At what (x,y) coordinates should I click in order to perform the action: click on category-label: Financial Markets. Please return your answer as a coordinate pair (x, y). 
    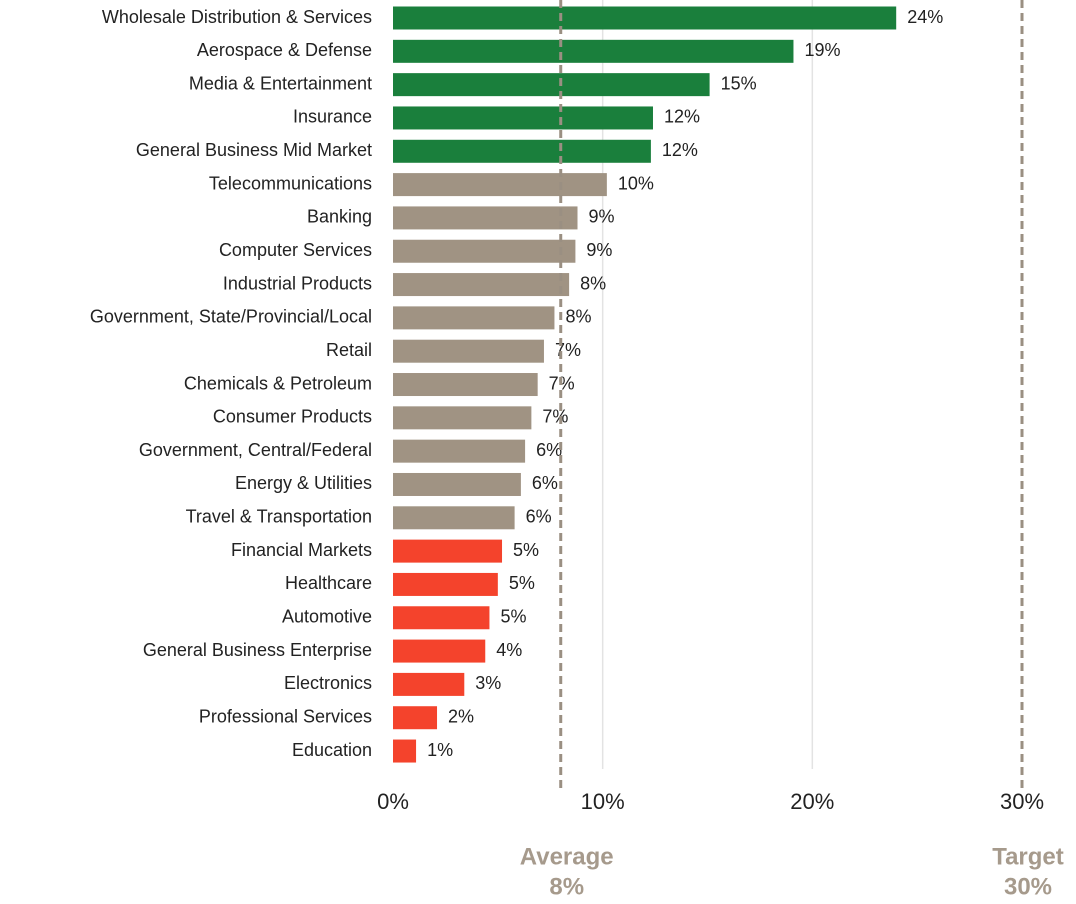
    Looking at the image, I should click on (301, 550).